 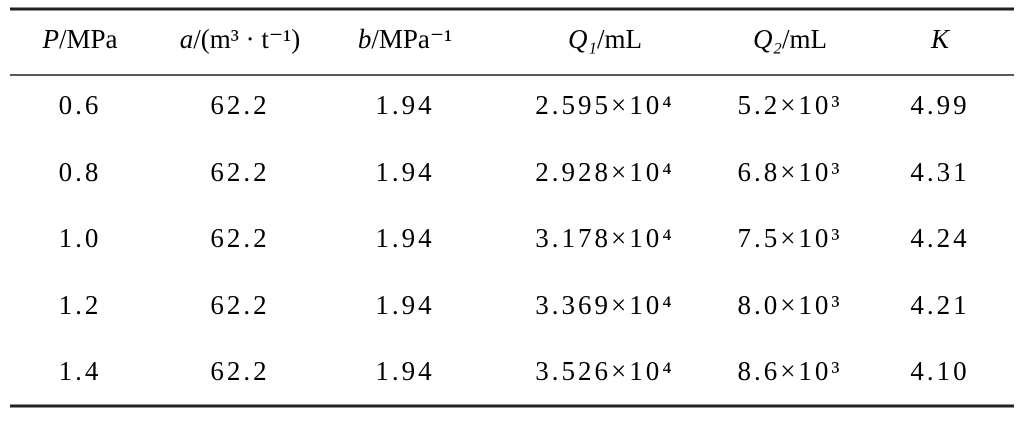 I want to click on header-symbol: P, so click(x=50, y=39).